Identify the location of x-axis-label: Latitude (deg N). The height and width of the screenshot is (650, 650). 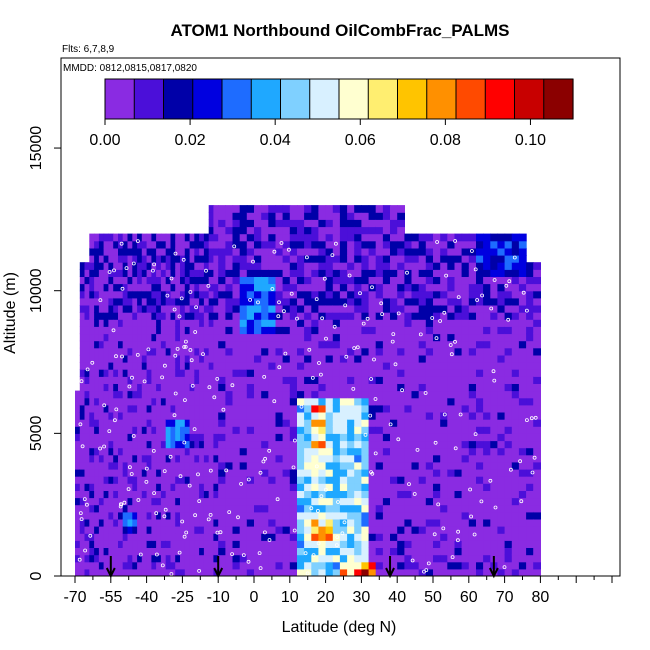
(339, 627).